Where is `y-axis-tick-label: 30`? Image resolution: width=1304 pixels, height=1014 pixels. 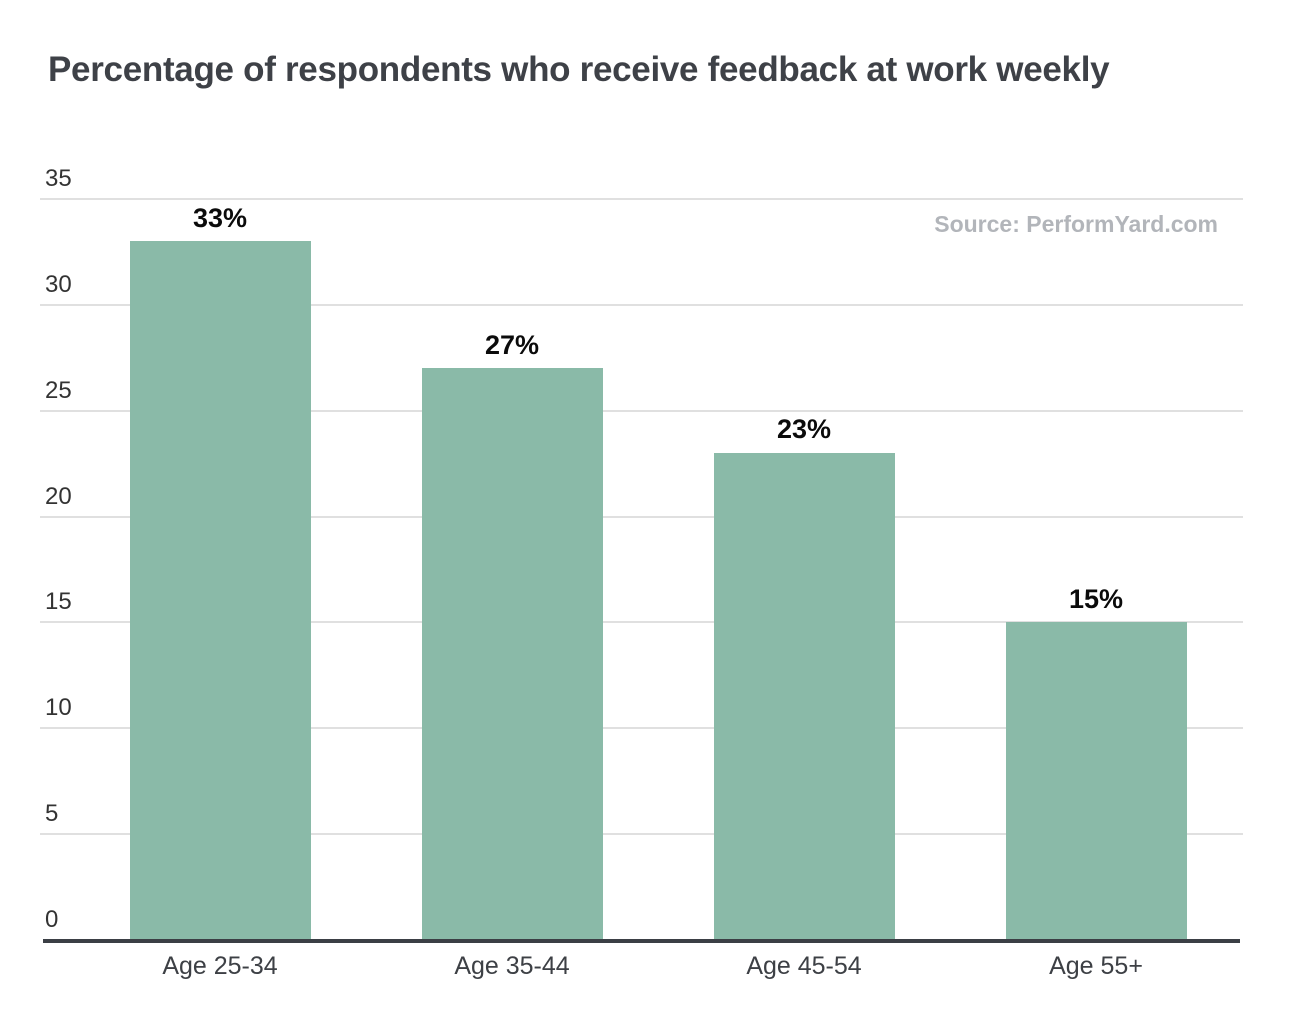 y-axis-tick-label: 30 is located at coordinates (58, 284).